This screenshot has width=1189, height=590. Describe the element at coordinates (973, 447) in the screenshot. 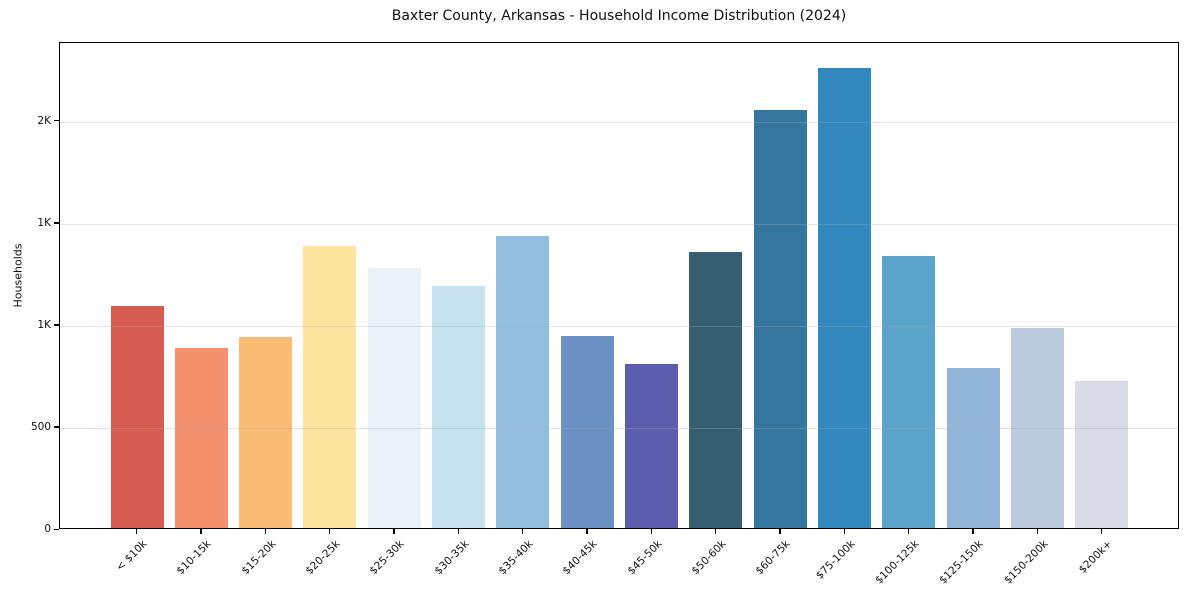

I see `bar-$125-150k` at that location.